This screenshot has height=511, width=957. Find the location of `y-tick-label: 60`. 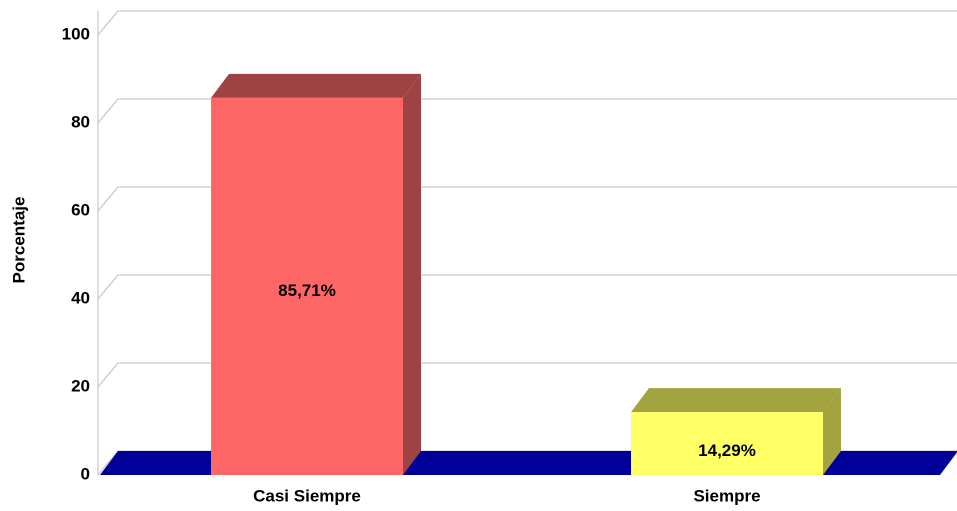

y-tick-label: 60 is located at coordinates (80, 209).